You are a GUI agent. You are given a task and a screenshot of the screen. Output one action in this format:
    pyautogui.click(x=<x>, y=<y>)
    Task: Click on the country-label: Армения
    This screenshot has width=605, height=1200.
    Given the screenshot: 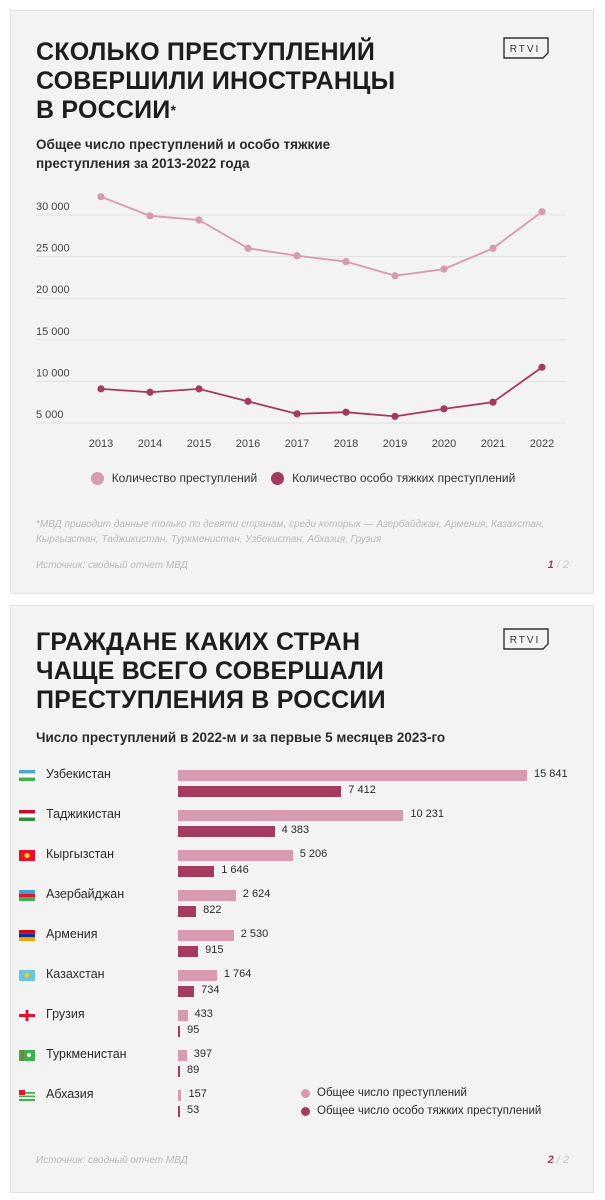 What is the action you would take?
    pyautogui.click(x=72, y=934)
    